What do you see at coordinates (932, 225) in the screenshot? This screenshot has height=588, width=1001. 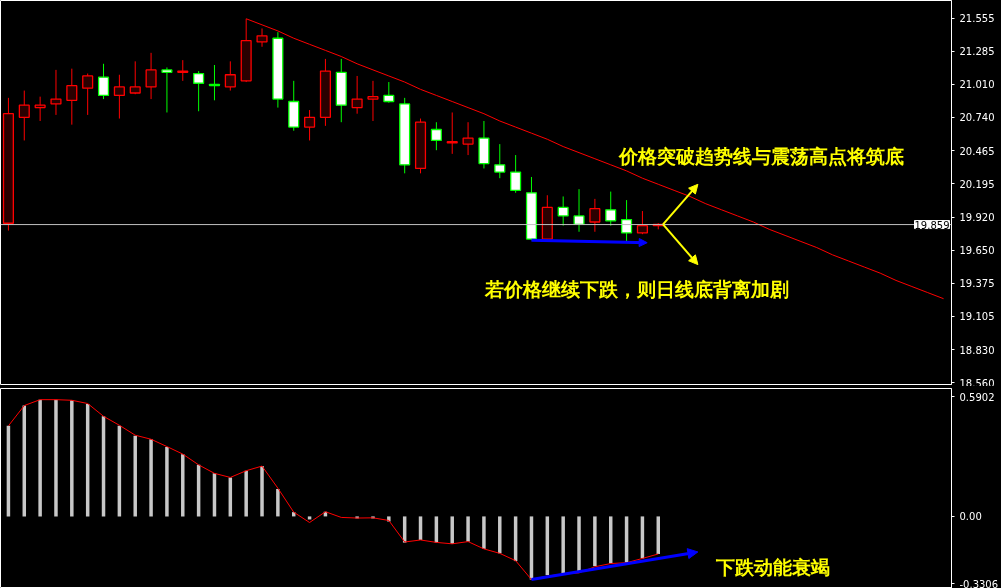 I see `ref-line-label: 19.859` at bounding box center [932, 225].